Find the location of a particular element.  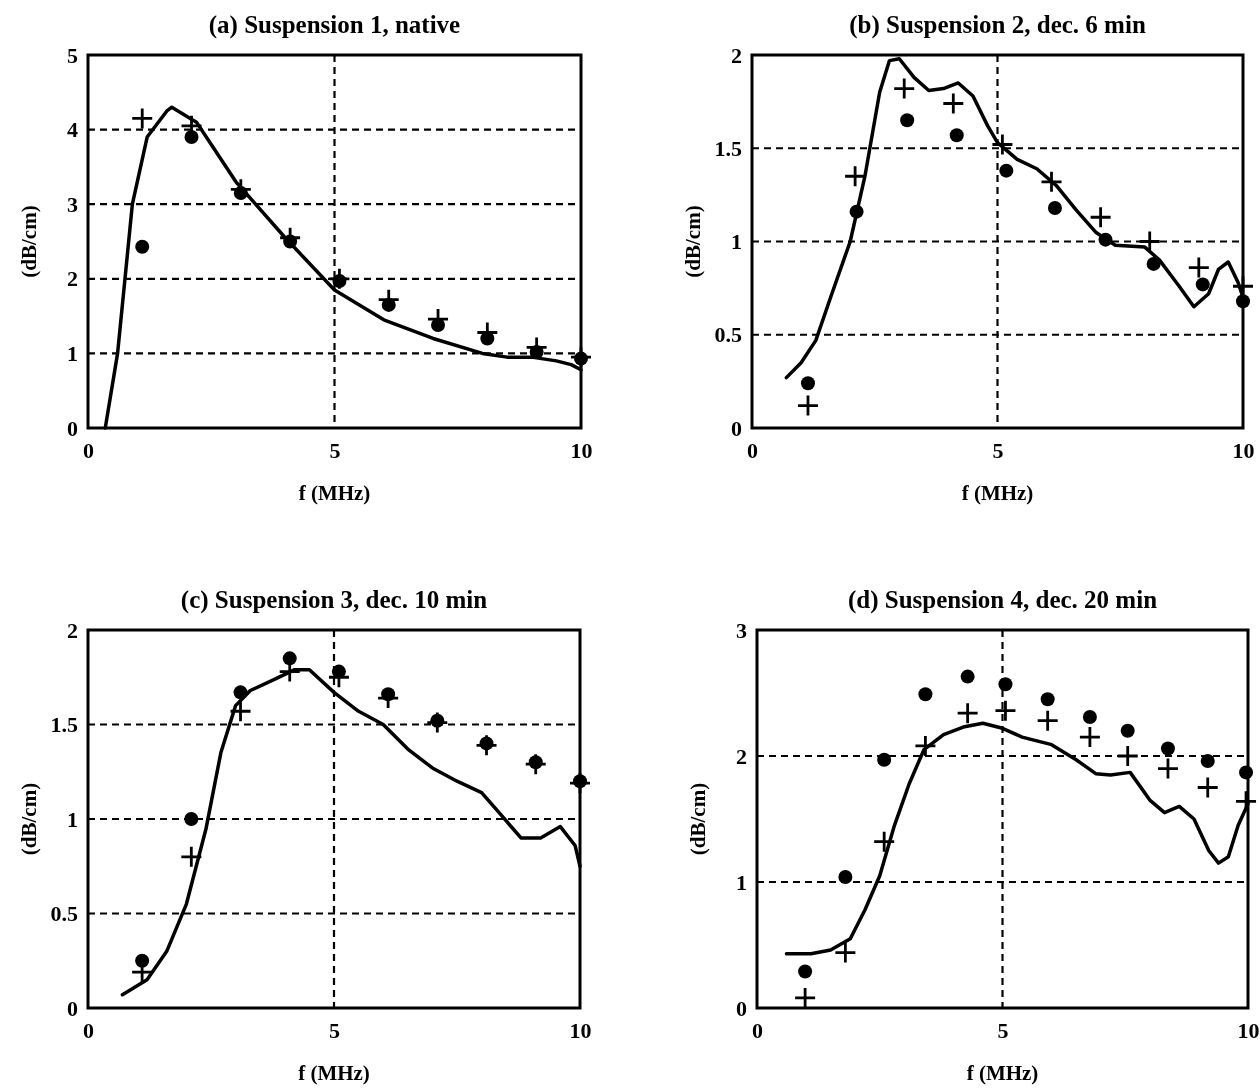

chart-title: (d) Suspension 4, dec. 20 min is located at coordinates (1002, 600).